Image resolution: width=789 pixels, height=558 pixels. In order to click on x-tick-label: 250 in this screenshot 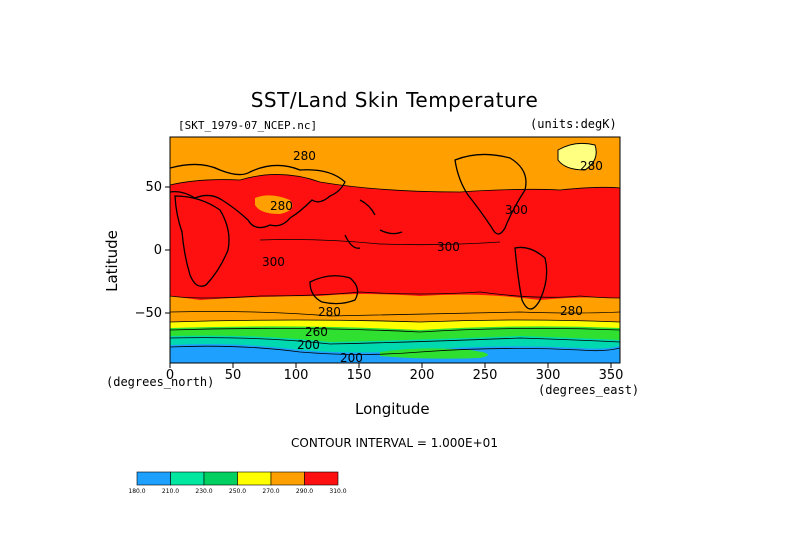, I will do `click(485, 375)`.